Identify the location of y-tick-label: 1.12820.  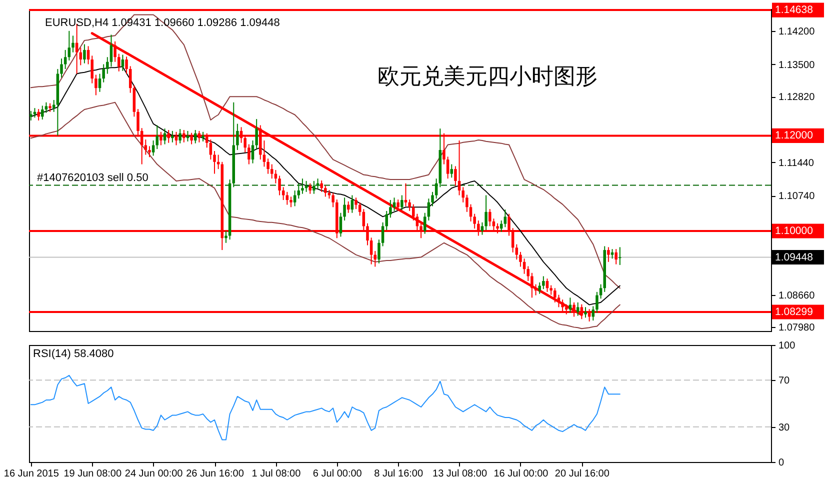
(797, 98).